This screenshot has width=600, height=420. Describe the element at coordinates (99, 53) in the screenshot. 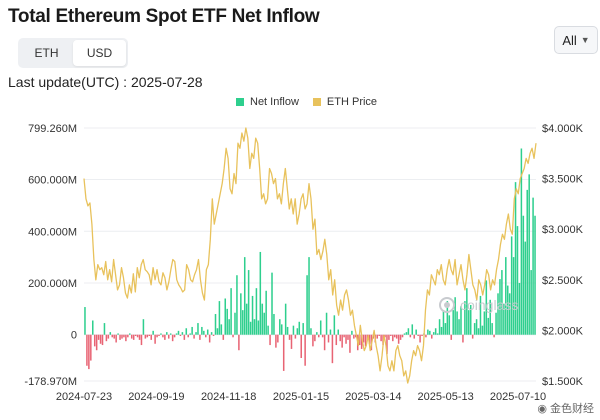

I see `toggle-usd: USD` at that location.